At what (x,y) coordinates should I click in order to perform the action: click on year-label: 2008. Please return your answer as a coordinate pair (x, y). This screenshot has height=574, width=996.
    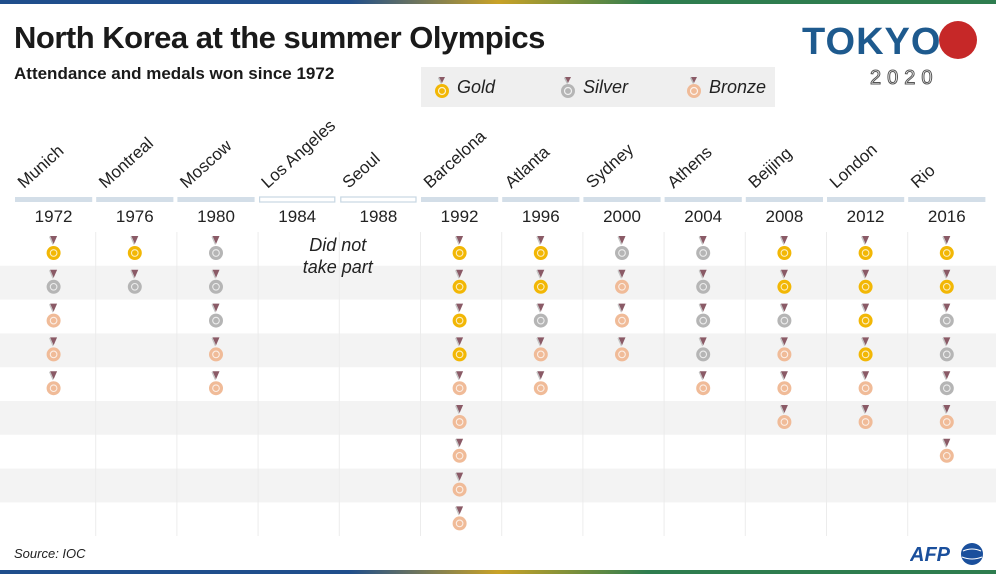
    Looking at the image, I should click on (784, 216).